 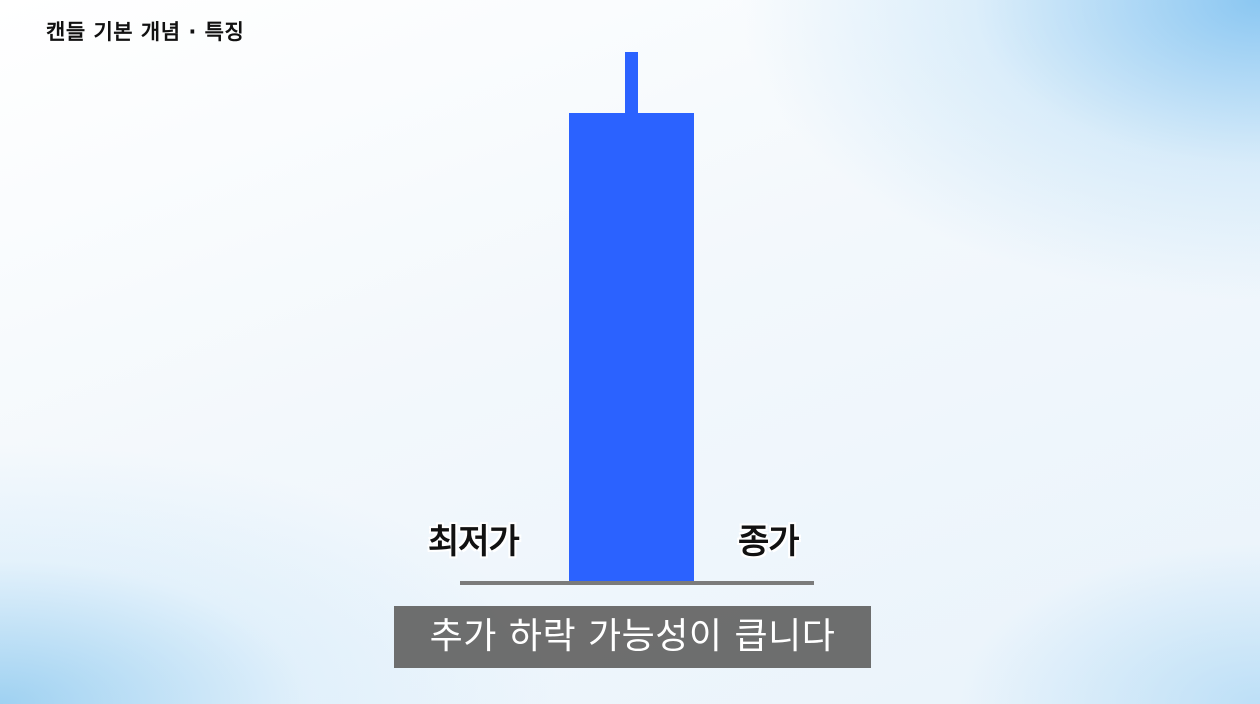 What do you see at coordinates (145, 32) in the screenshot?
I see `page-title: 캔들 기본 개념 · 특징` at bounding box center [145, 32].